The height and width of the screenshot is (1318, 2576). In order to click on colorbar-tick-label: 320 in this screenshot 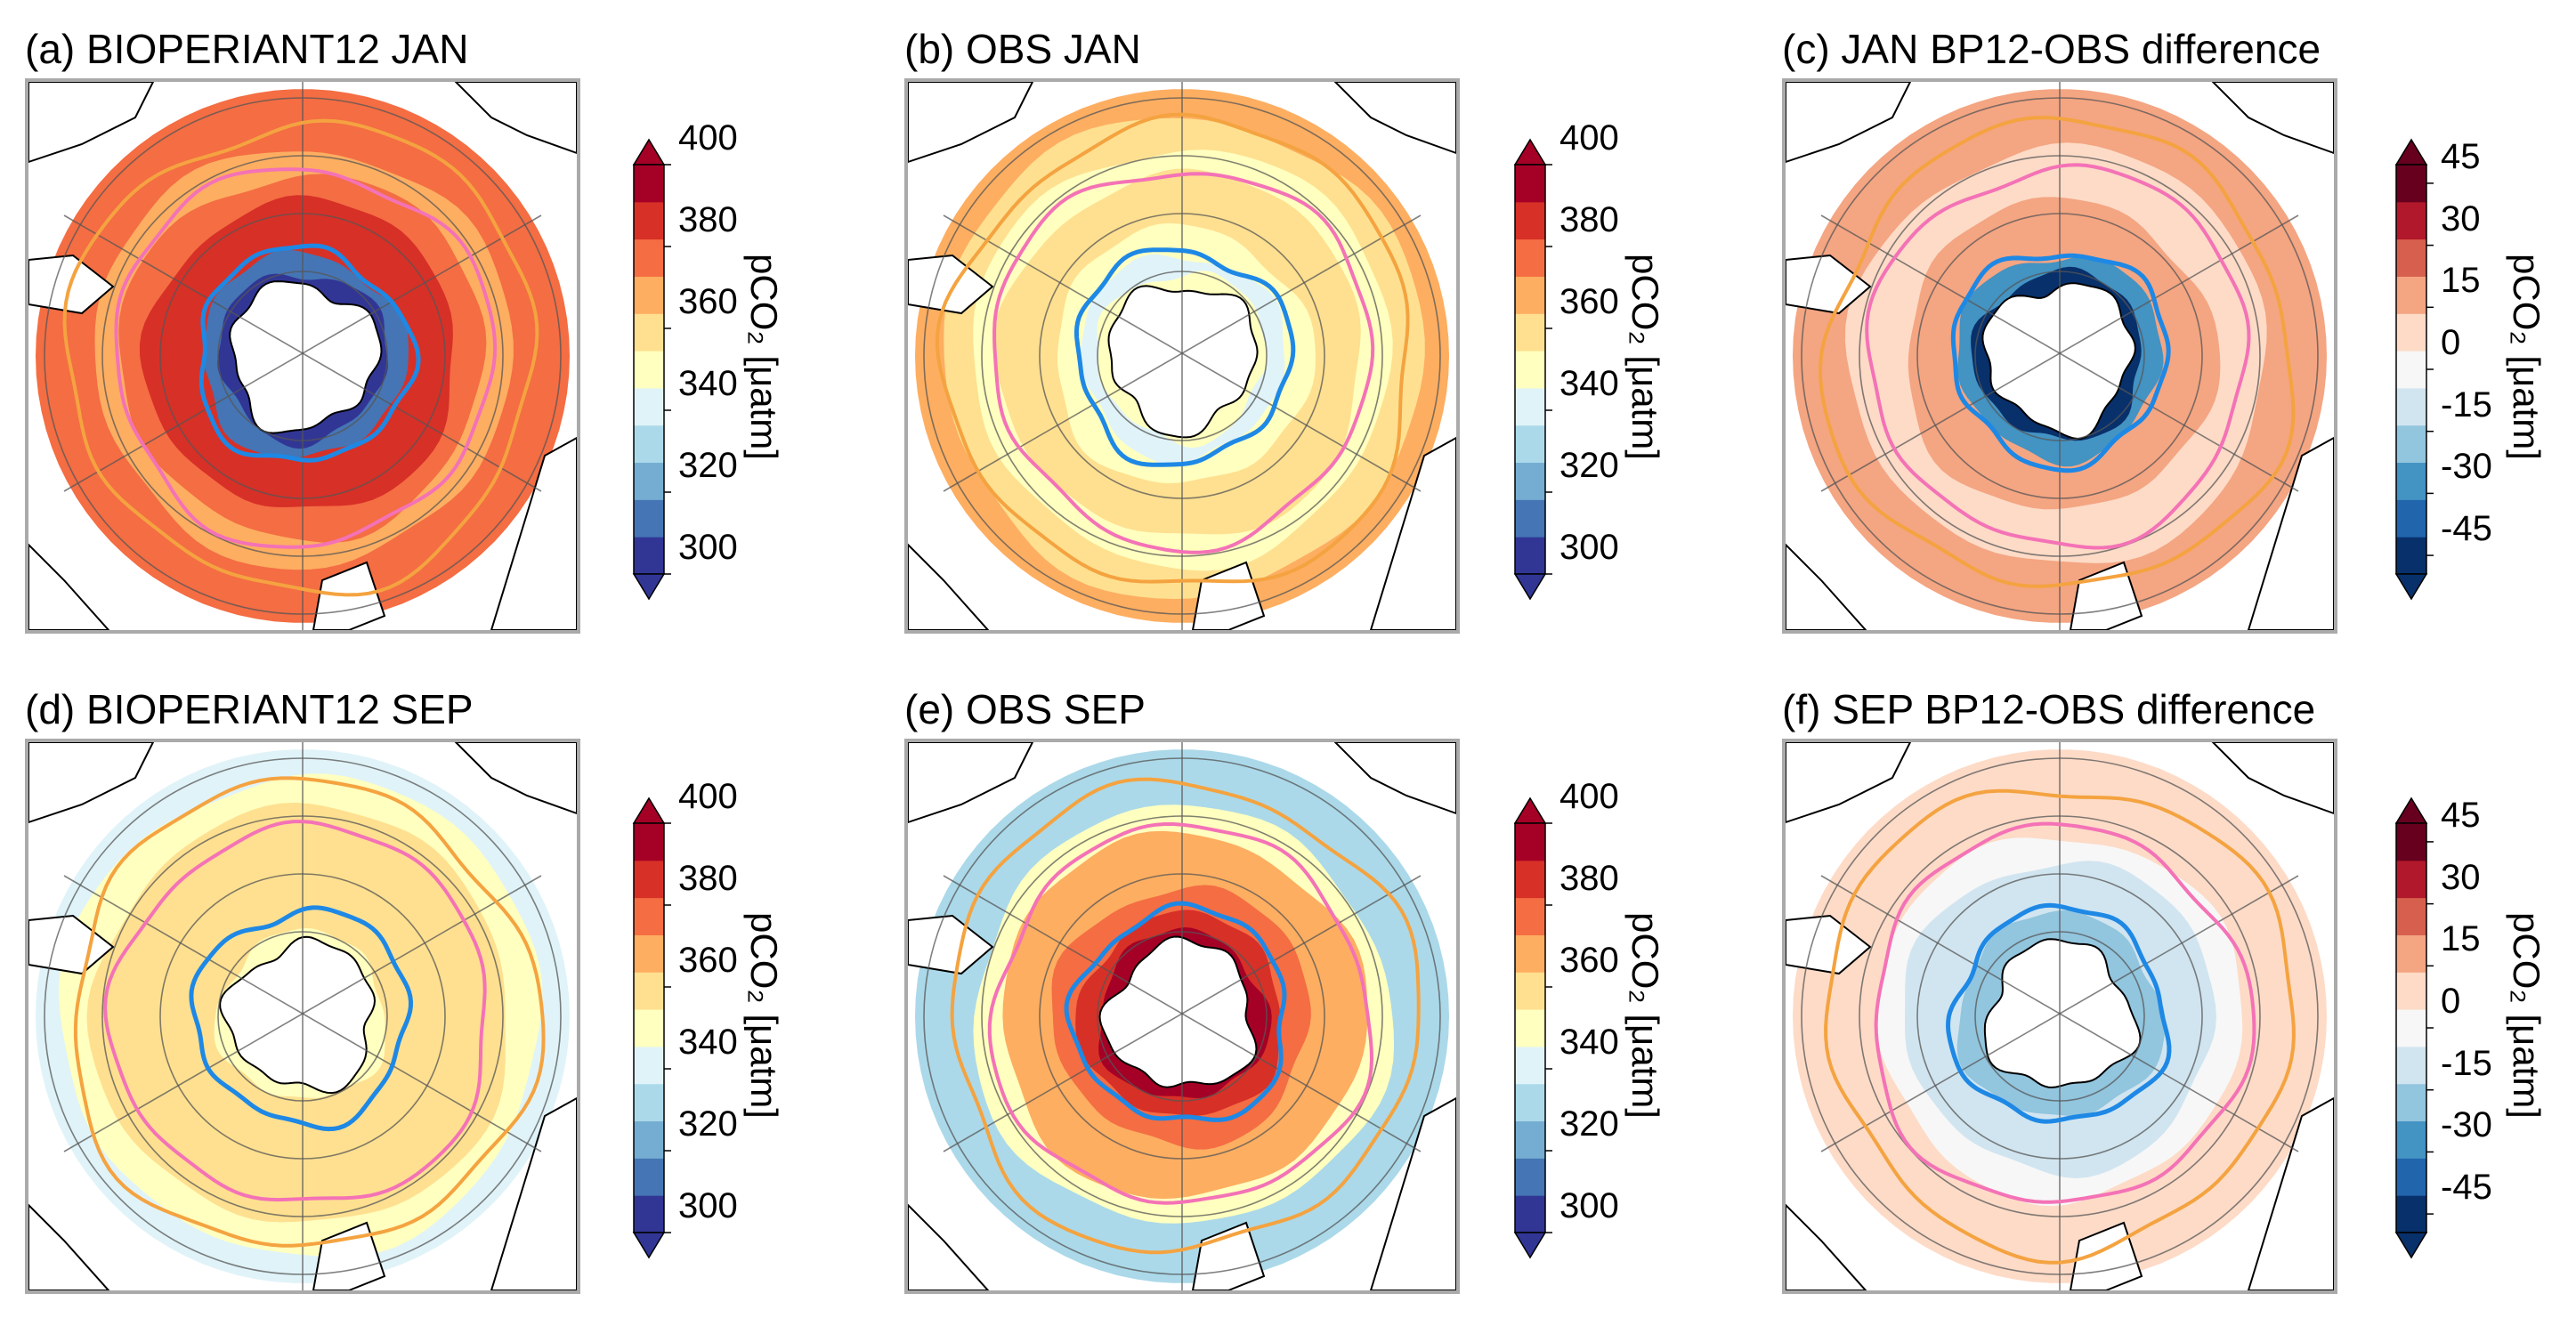, I will do `click(708, 466)`.